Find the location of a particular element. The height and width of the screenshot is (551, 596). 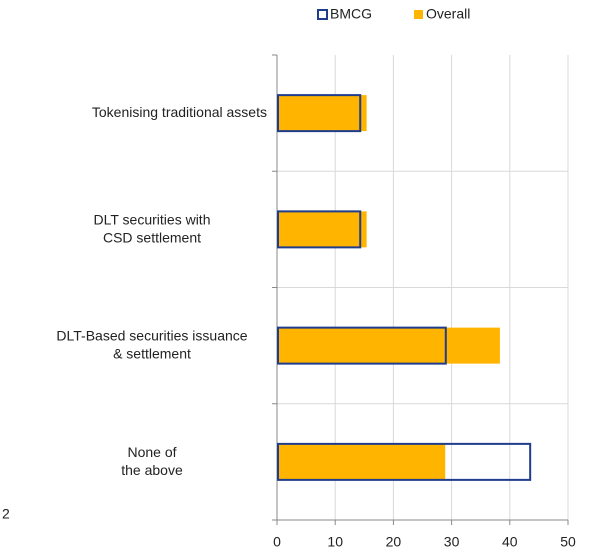

x-tick-label: 0 is located at coordinates (277, 542).